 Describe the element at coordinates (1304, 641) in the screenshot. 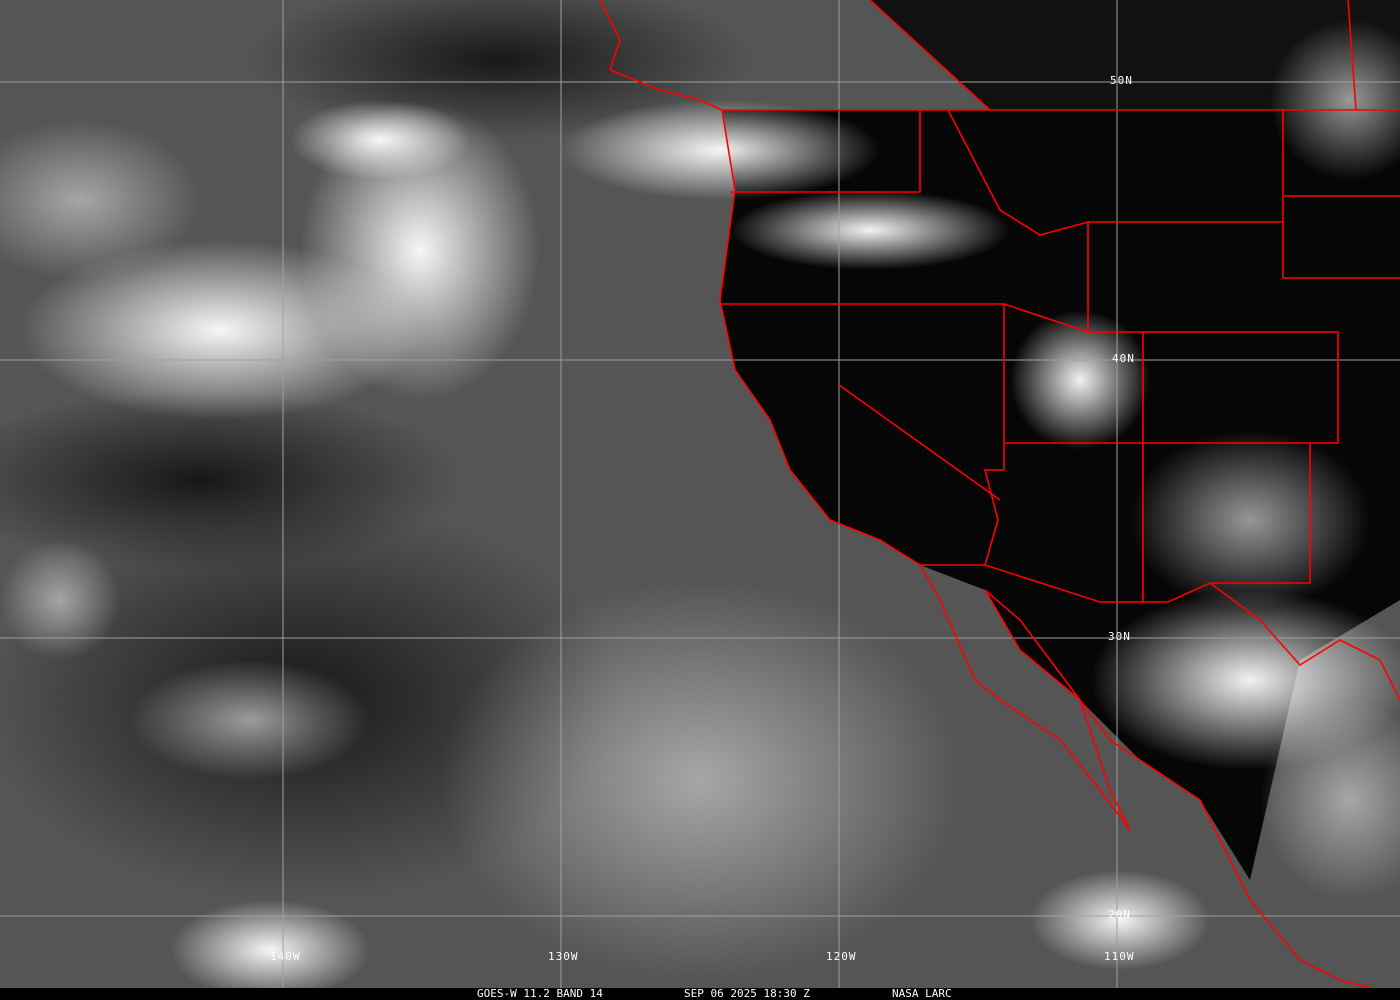

I see `mexico-border` at that location.